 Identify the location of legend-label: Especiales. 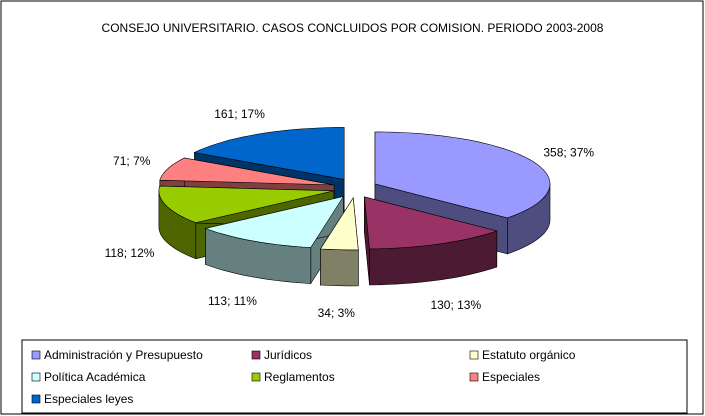
(511, 377).